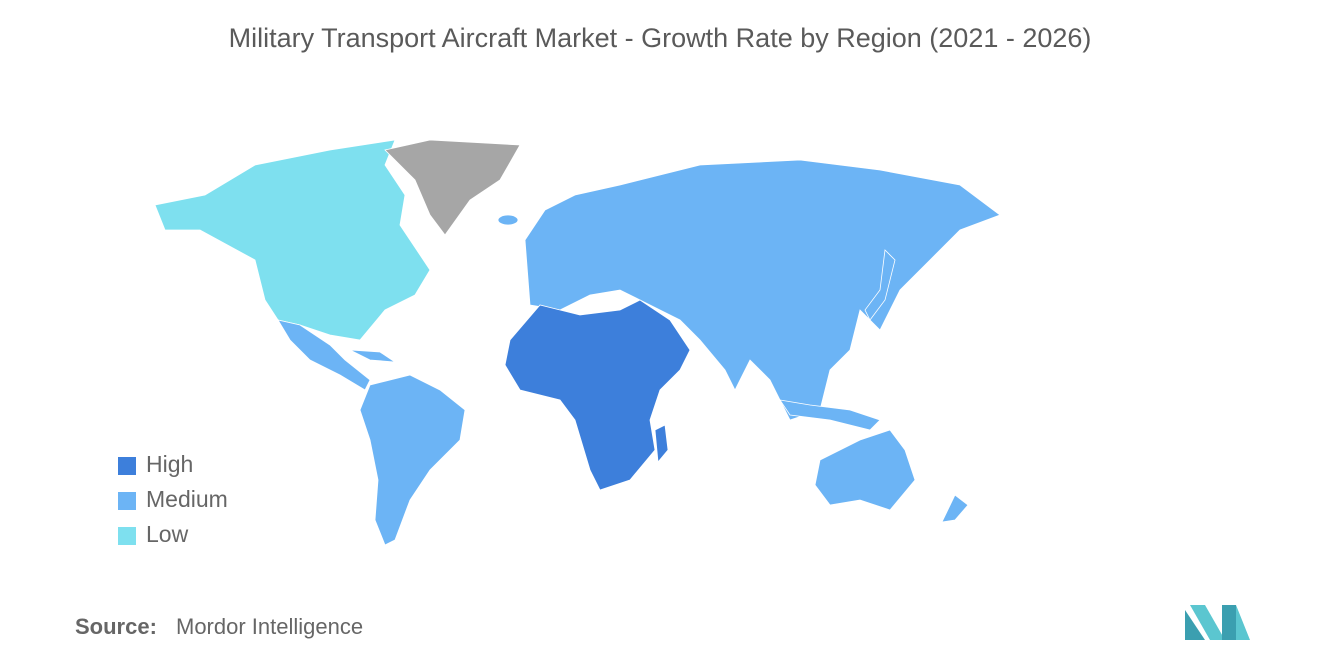  I want to click on africa-middle-east, so click(597, 395).